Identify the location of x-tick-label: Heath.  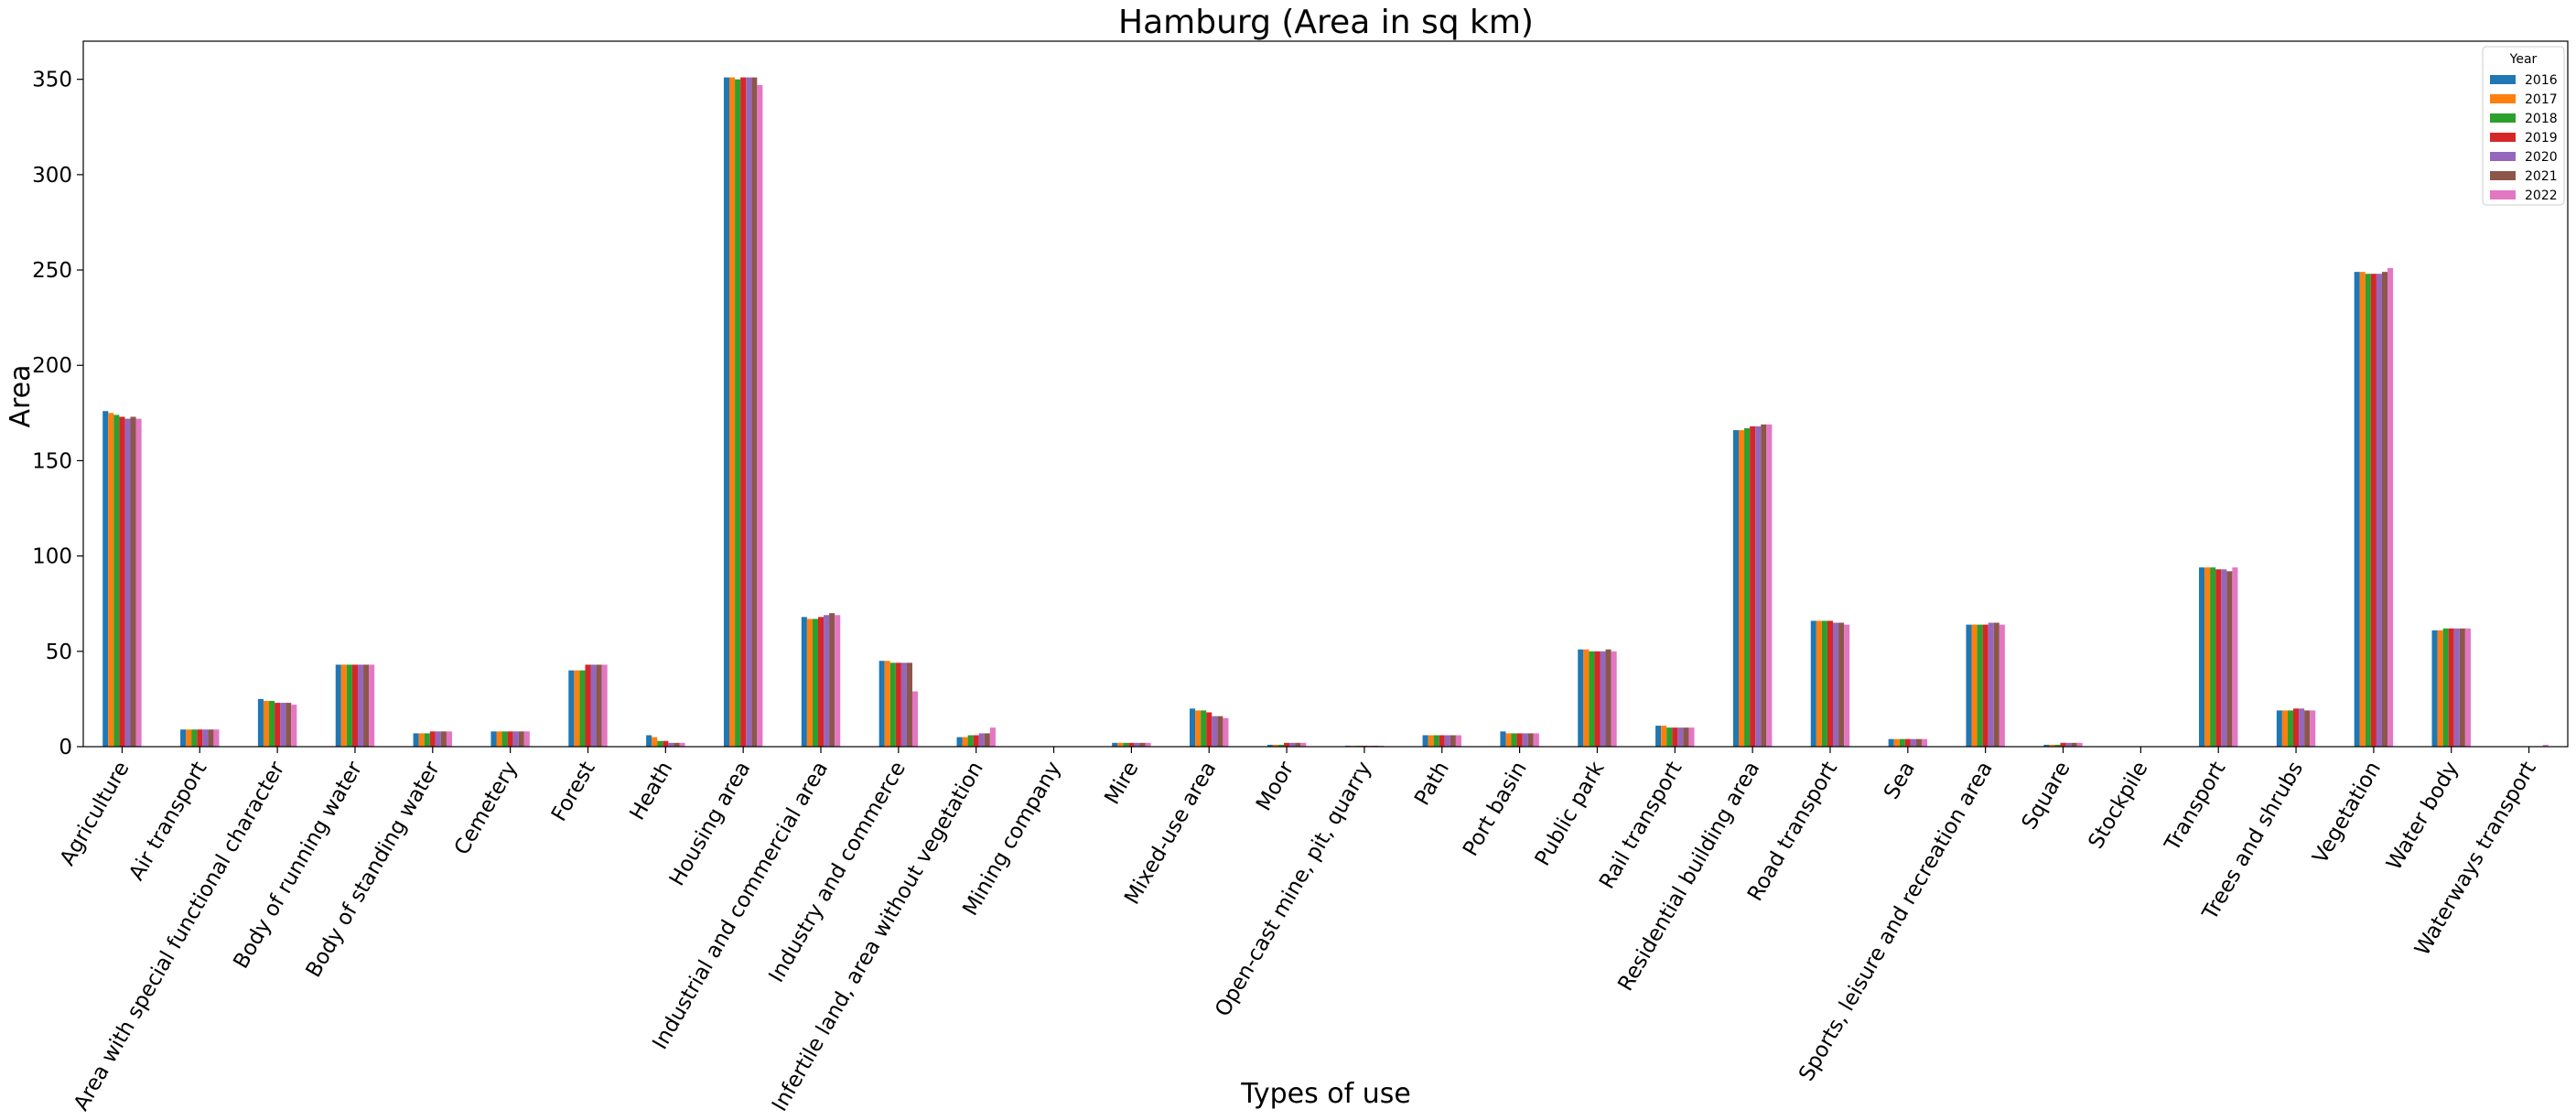
(651, 791).